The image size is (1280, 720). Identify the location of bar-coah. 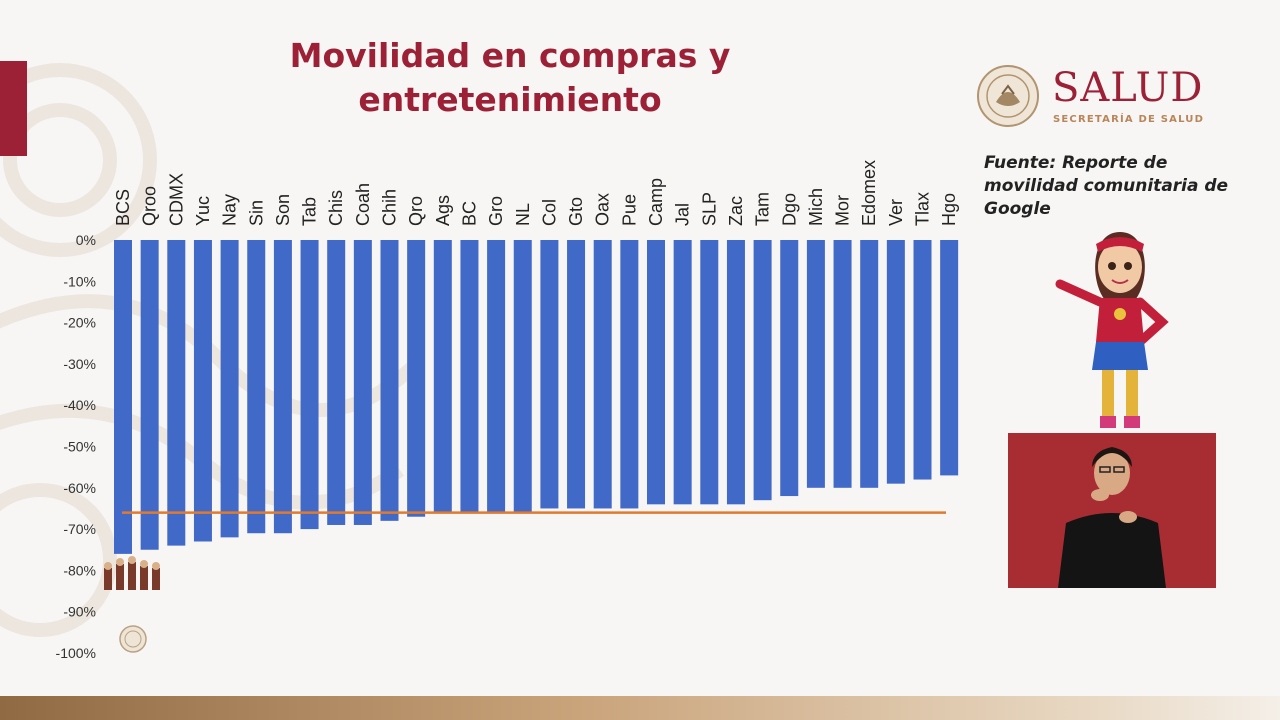
(362, 382).